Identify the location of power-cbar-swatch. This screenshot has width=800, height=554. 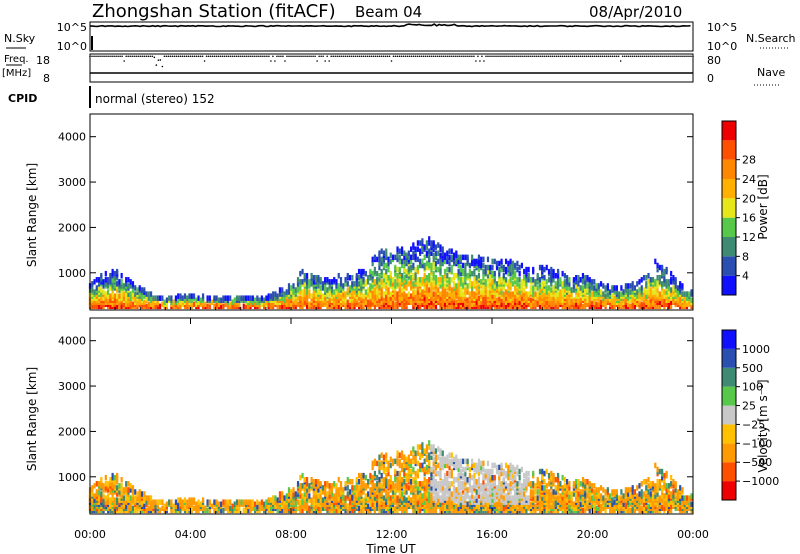
(729, 208).